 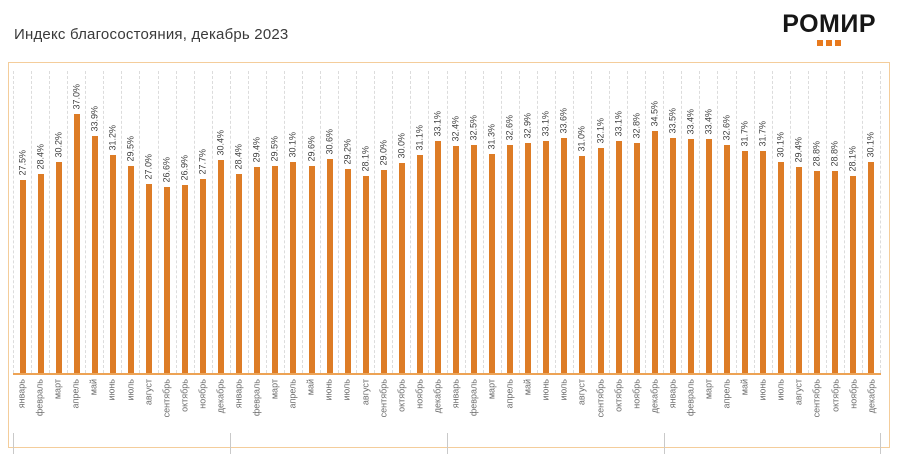 I want to click on bar-slot-2020-октябрь: 26.9%, so click(x=184, y=222).